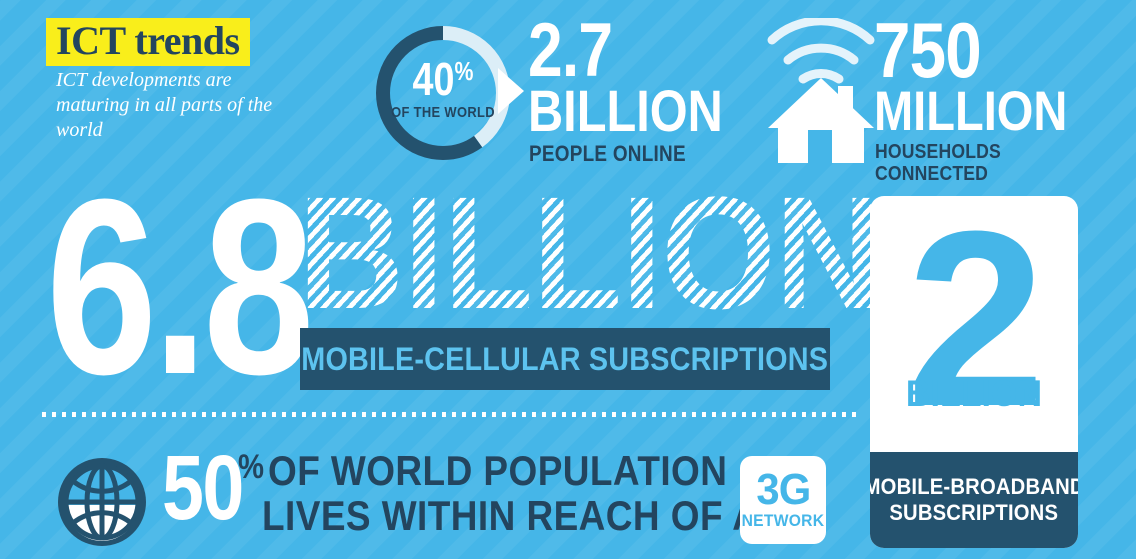  Describe the element at coordinates (974, 486) in the screenshot. I see `mobile-broadband-label-line1: MOBILE-BROADBAND` at that location.